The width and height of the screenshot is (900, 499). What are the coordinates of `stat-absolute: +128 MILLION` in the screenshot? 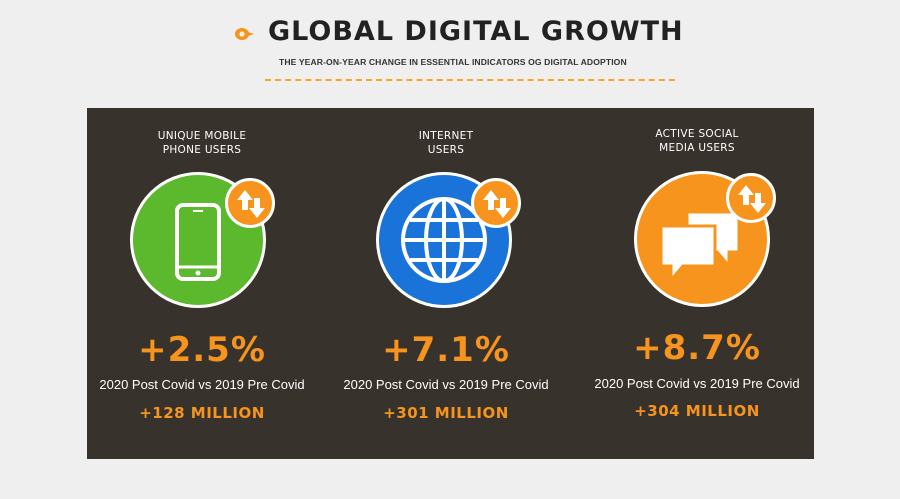 It's located at (202, 413).